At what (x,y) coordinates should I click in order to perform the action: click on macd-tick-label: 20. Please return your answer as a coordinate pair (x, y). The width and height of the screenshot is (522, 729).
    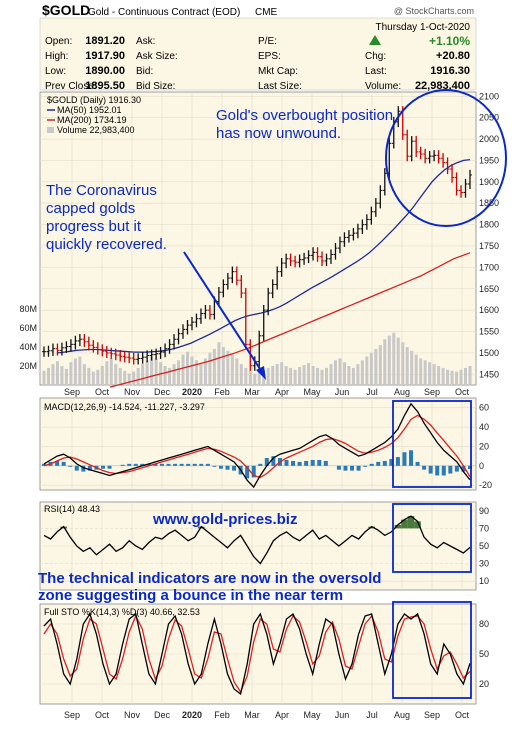
    Looking at the image, I should click on (484, 446).